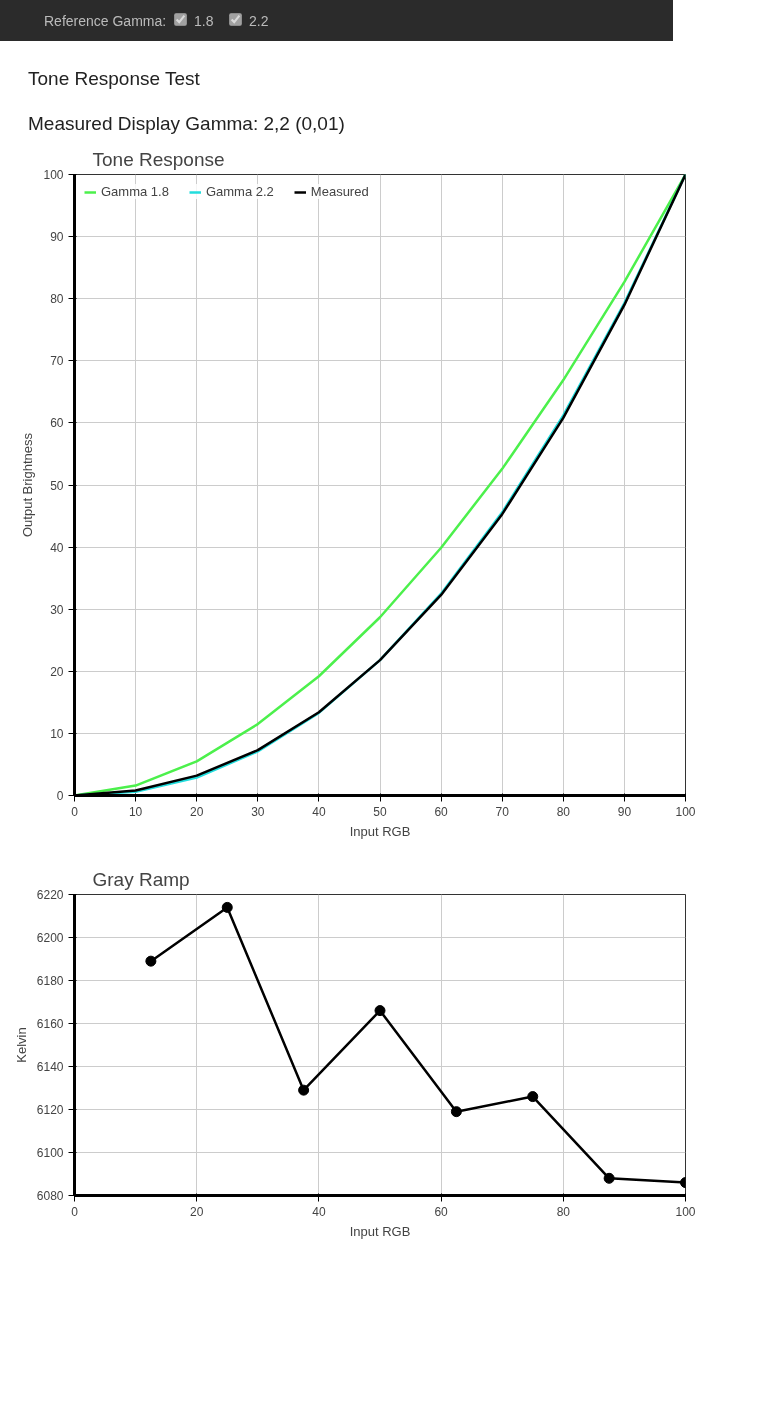 This screenshot has height=1406, width=761. I want to click on text: Reference Gamma:, so click(105, 21).